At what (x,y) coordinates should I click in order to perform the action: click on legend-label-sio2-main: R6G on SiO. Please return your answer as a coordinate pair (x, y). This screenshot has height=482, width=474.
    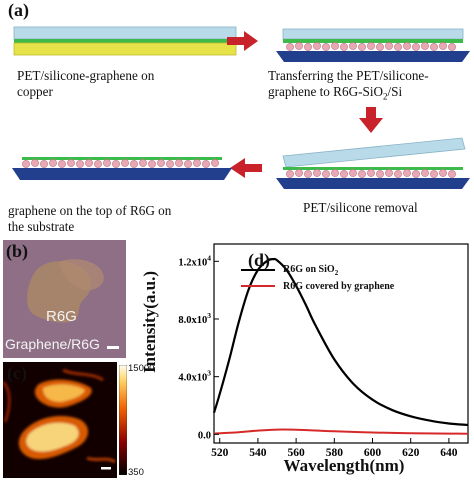
    Looking at the image, I should click on (309, 269).